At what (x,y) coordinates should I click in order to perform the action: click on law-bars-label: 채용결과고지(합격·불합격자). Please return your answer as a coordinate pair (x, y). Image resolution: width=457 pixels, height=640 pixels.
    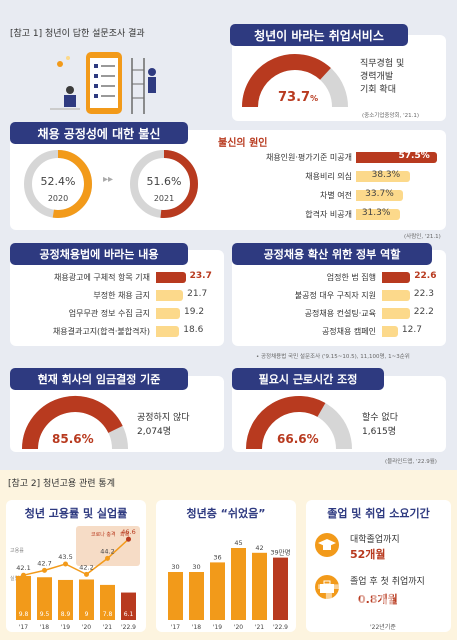
    Looking at the image, I should click on (101, 331).